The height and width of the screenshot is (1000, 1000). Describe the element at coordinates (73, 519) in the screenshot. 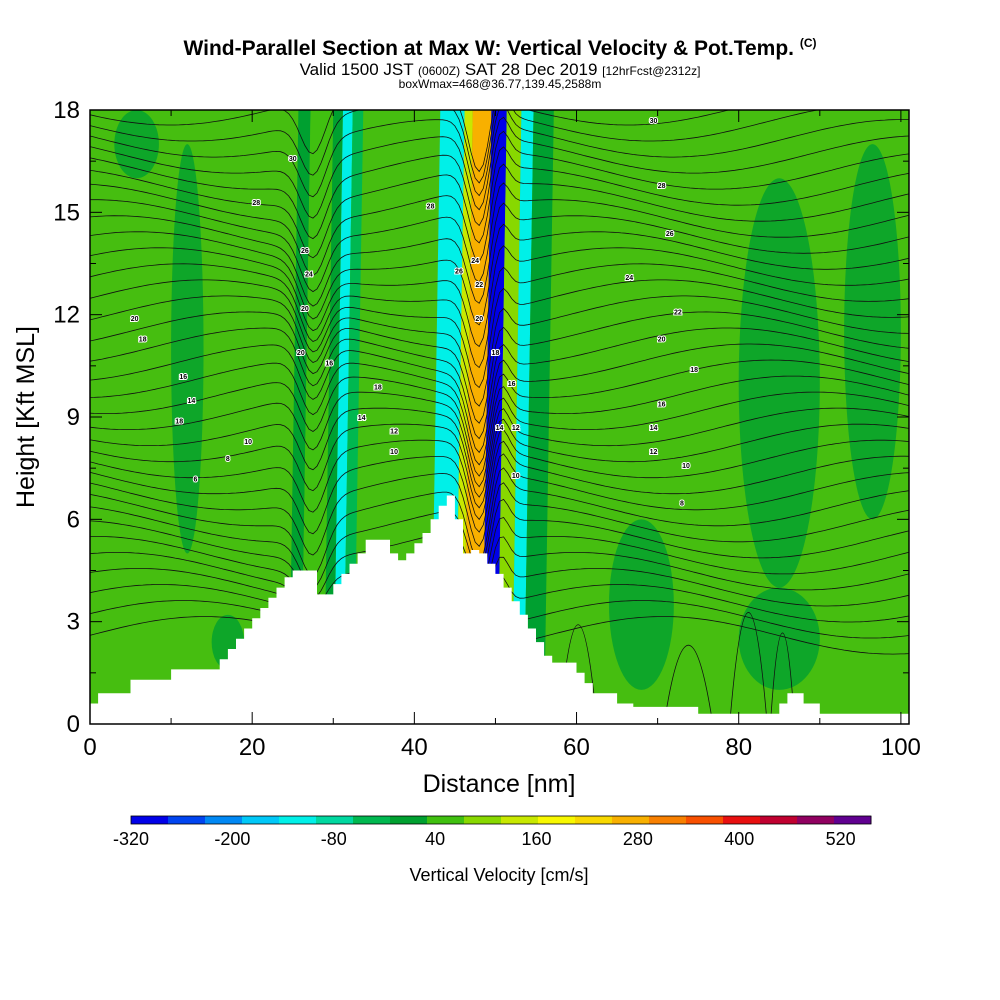

I see `y-tick-label: 6` at that location.